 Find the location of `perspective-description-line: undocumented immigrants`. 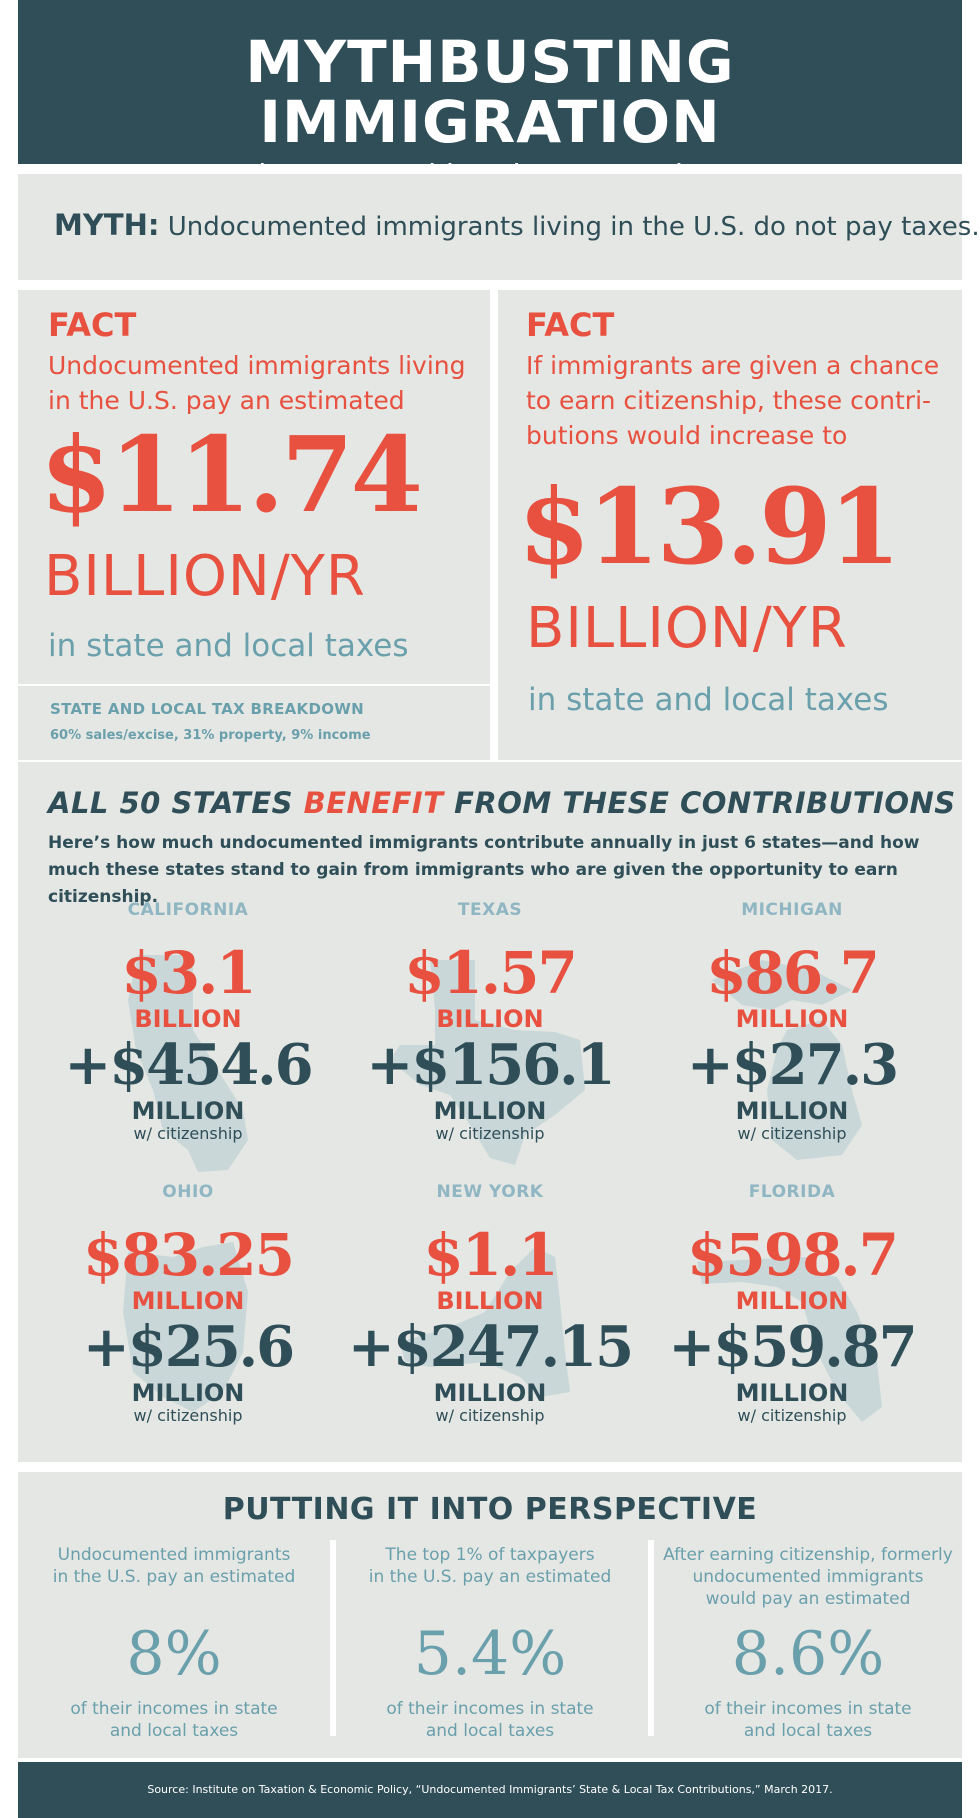

perspective-description-line: undocumented immigrants is located at coordinates (808, 1577).